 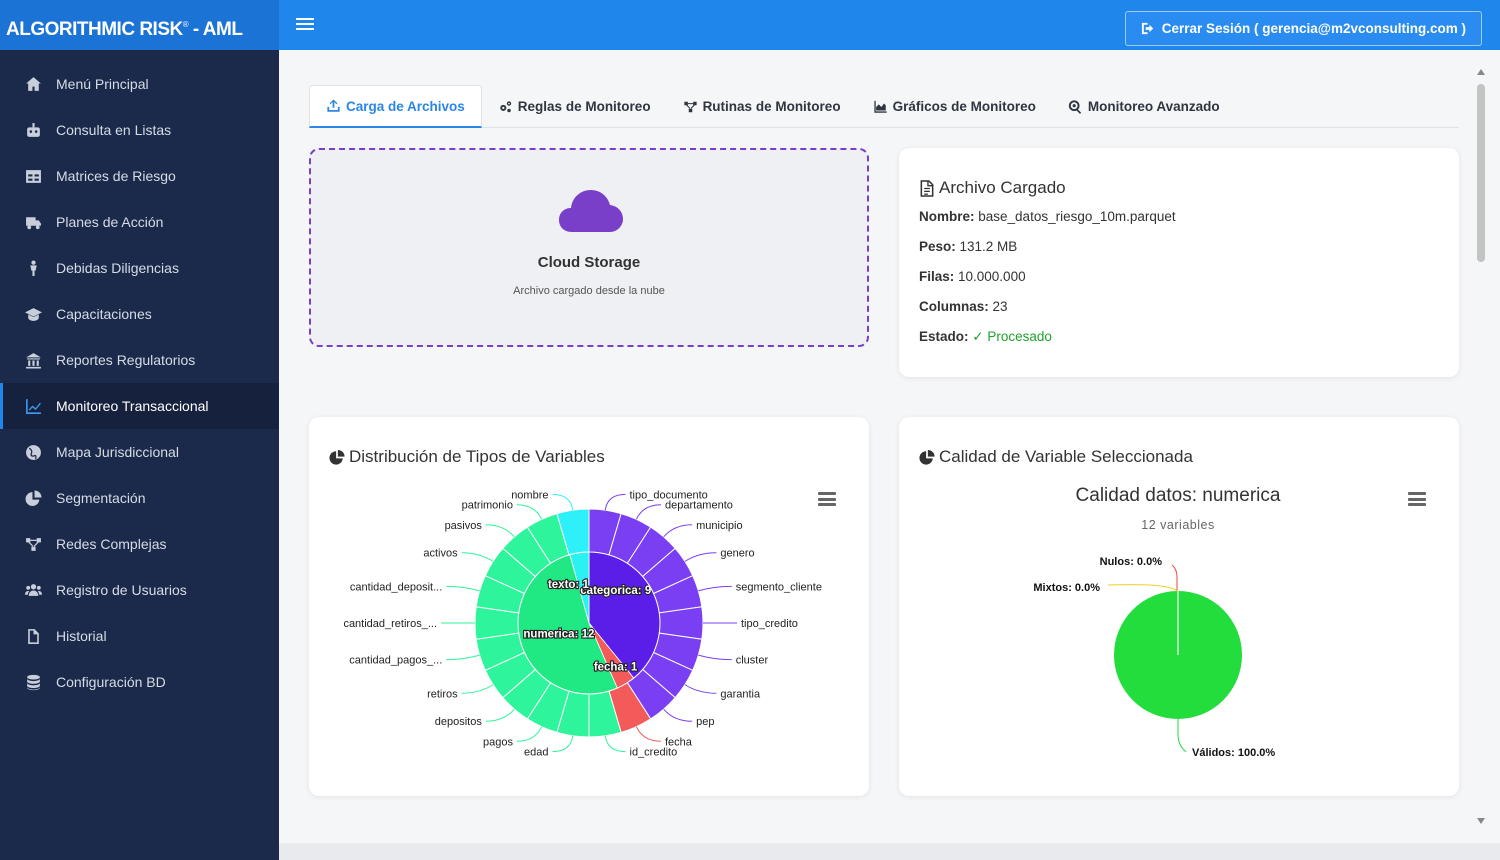 I want to click on tab-label: Reglas de Monitoreo, so click(x=584, y=106).